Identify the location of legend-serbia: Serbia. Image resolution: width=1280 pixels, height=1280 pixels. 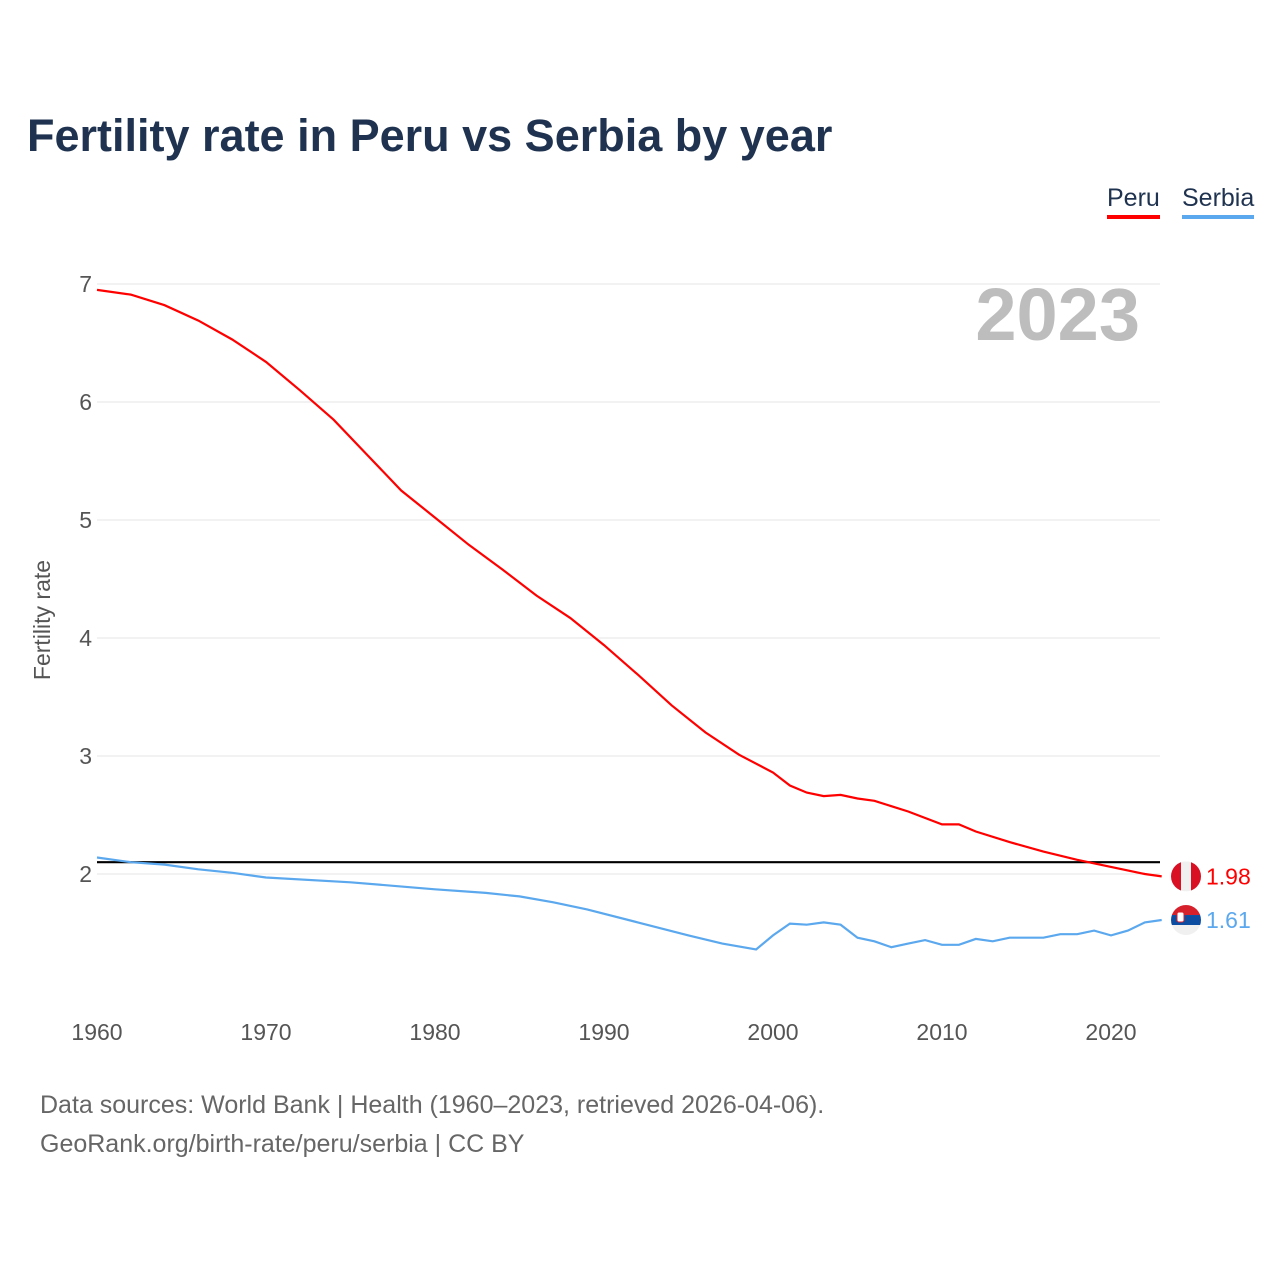
(1218, 201).